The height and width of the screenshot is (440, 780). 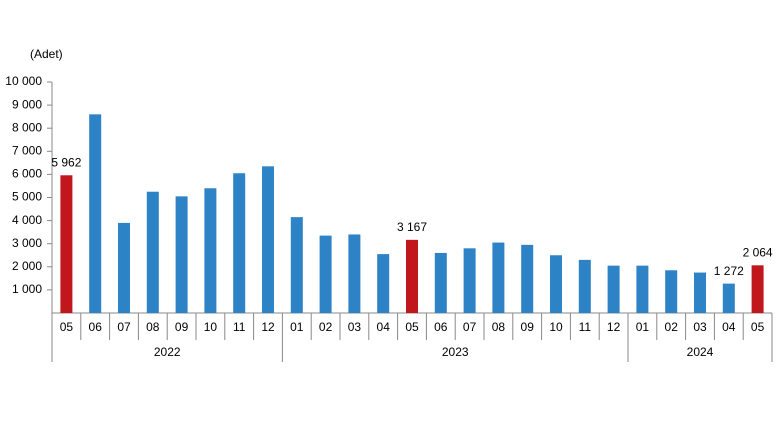 I want to click on group-label: 2023, so click(x=455, y=352).